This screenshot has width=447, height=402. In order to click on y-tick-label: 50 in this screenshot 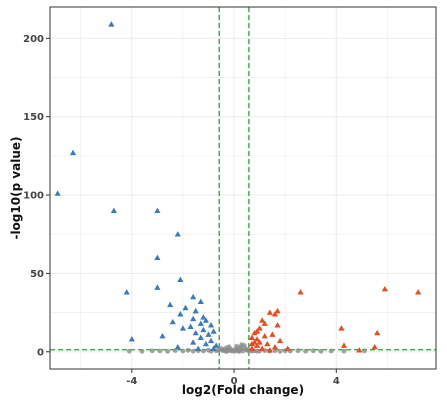, I will do `click(37, 274)`.